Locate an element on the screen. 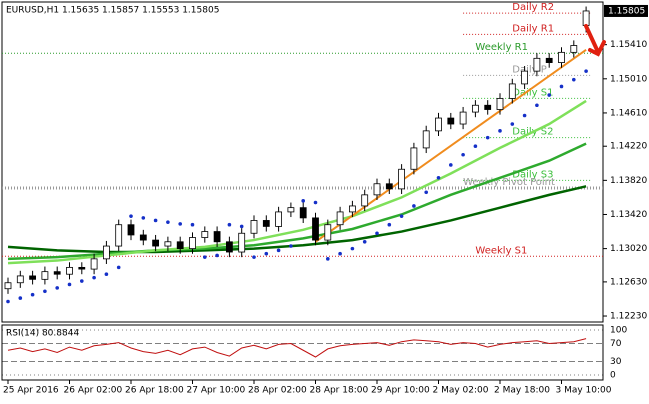 The image size is (649, 404). pivot-label: Daily P is located at coordinates (529, 69).